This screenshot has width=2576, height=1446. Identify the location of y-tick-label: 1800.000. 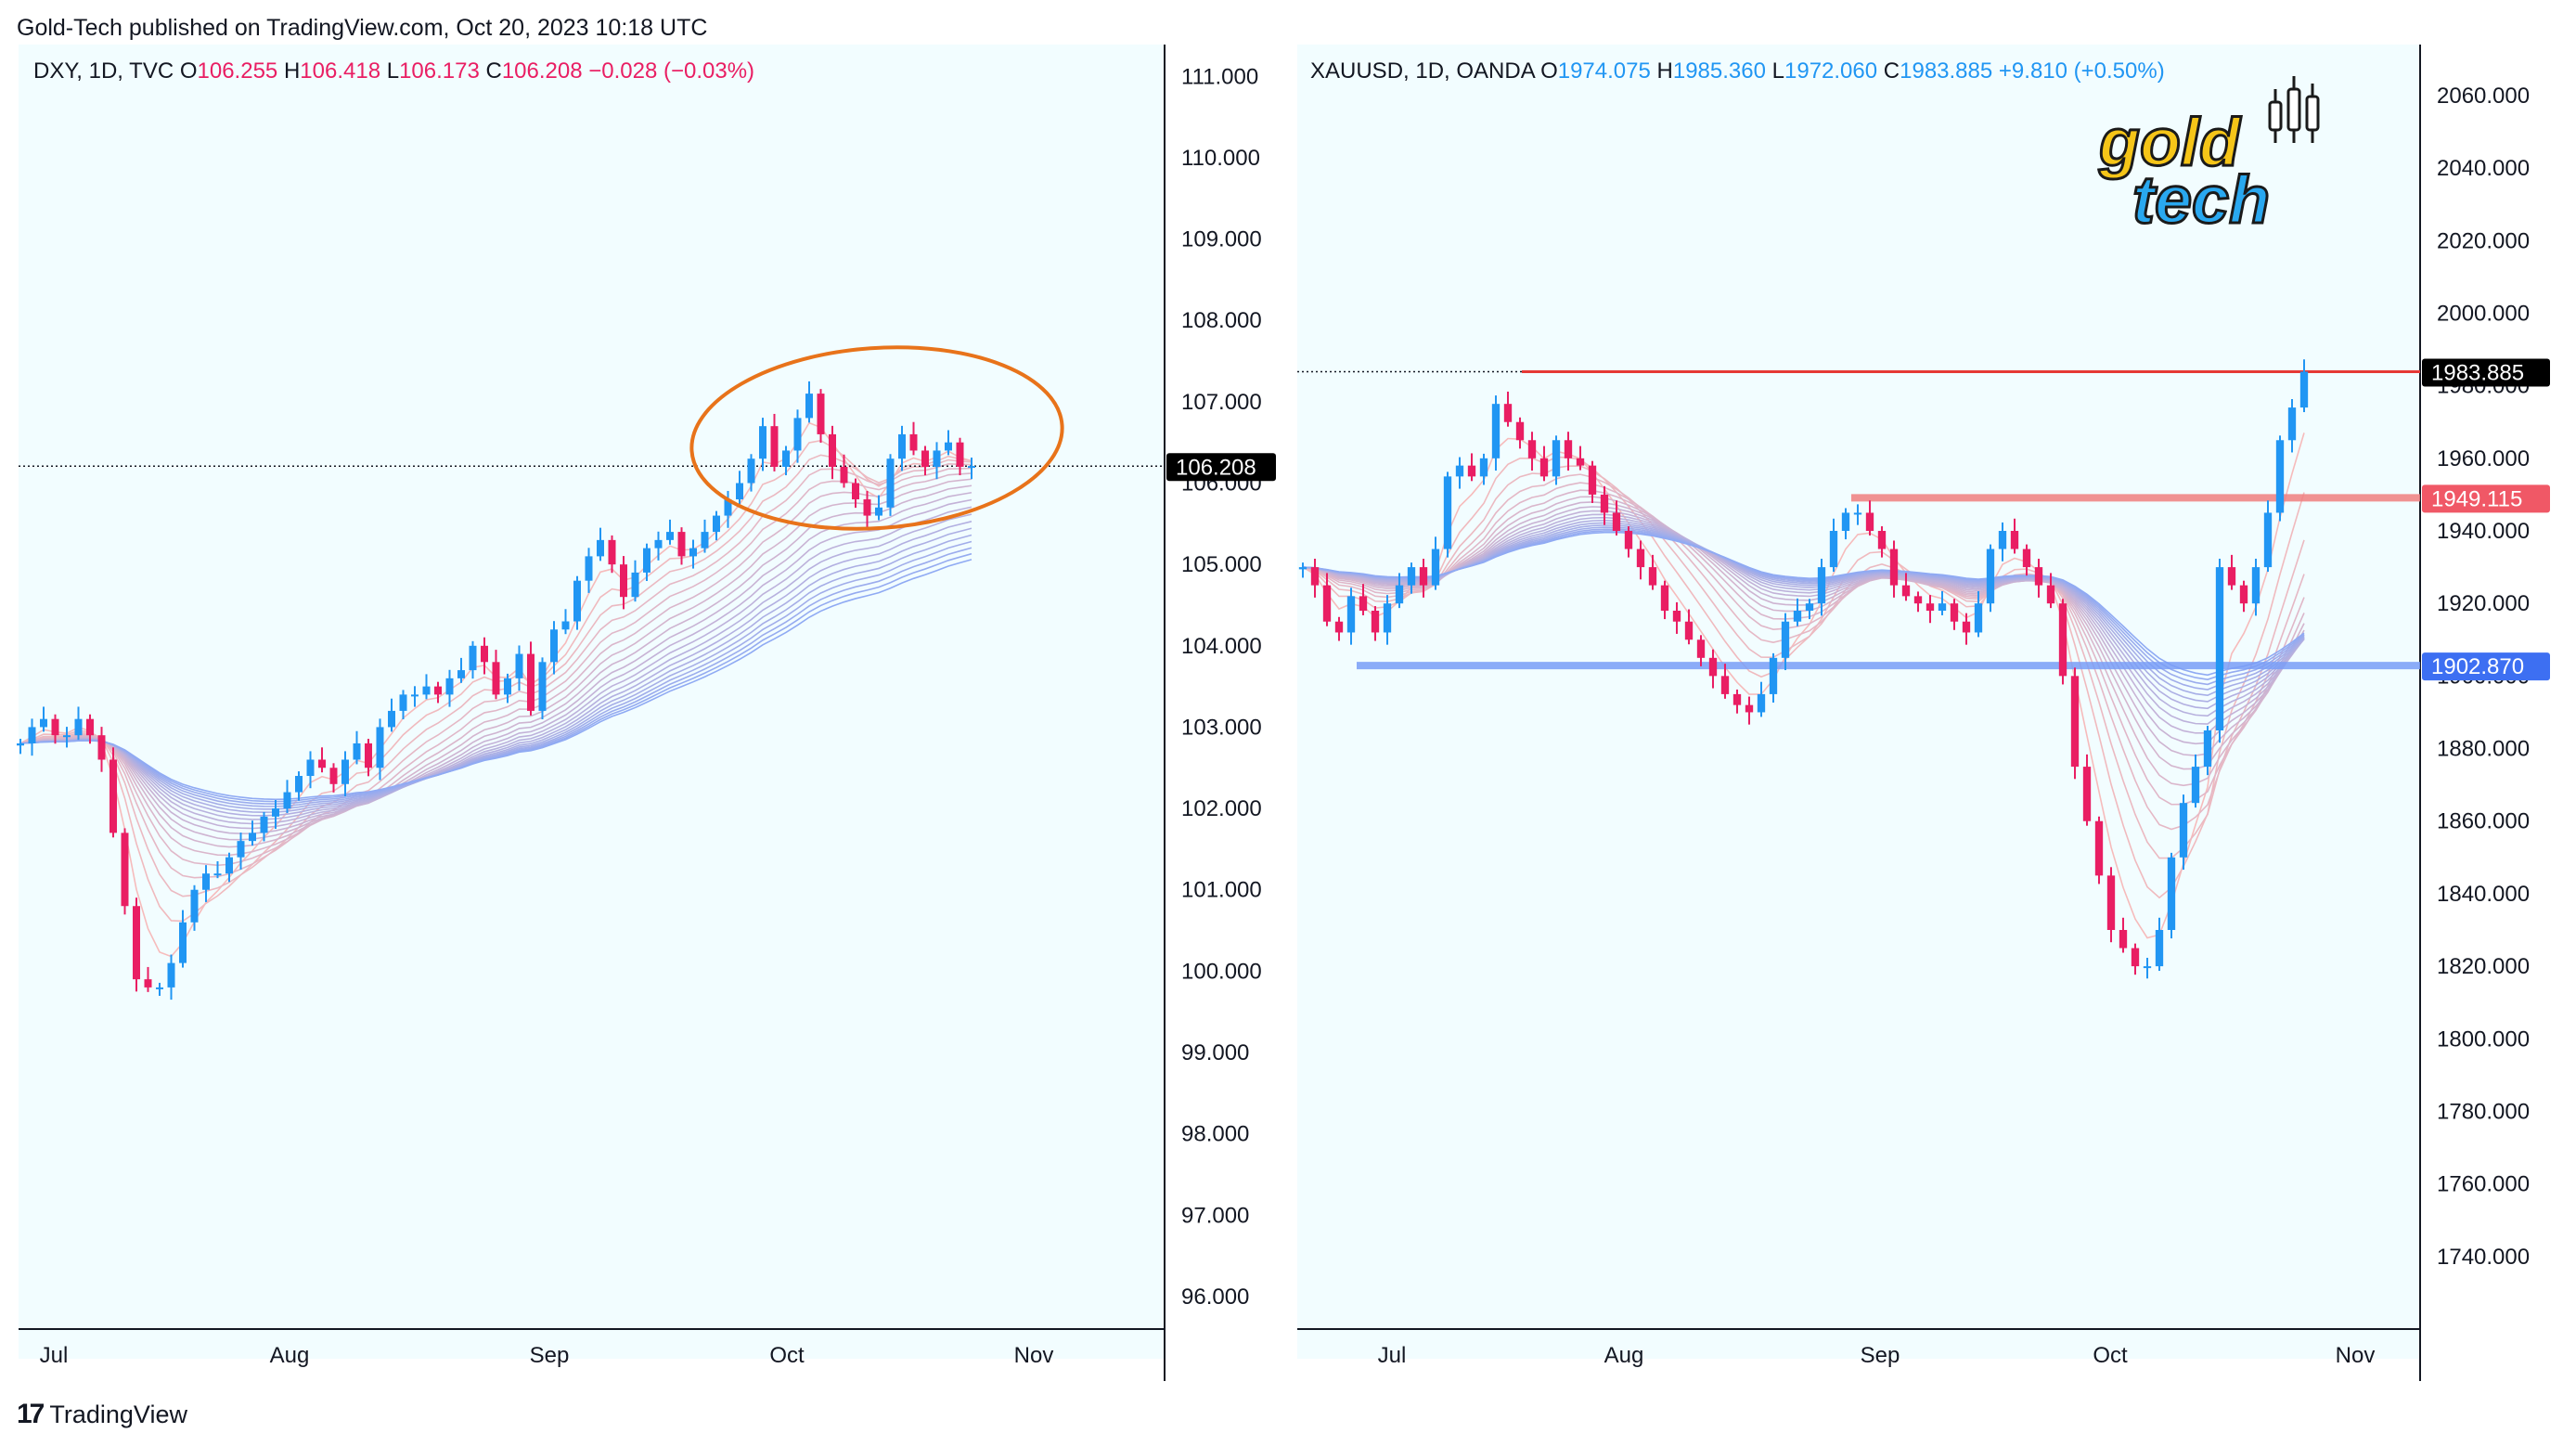
(2483, 1039).